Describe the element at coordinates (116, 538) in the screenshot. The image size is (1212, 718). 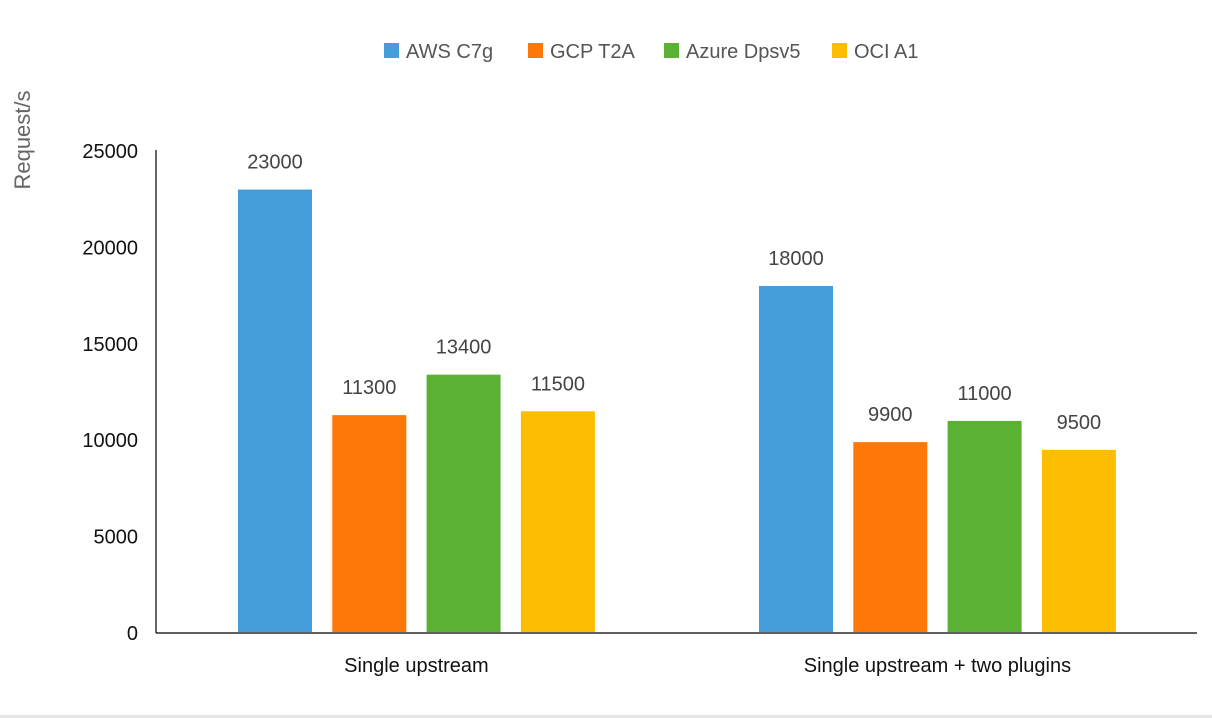
I see `y-tick-label: 5000` at that location.